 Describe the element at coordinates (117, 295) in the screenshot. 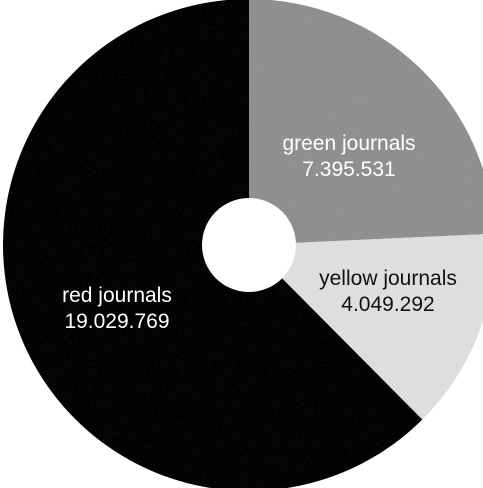

I see `slice-label-red-journals: red journals` at that location.